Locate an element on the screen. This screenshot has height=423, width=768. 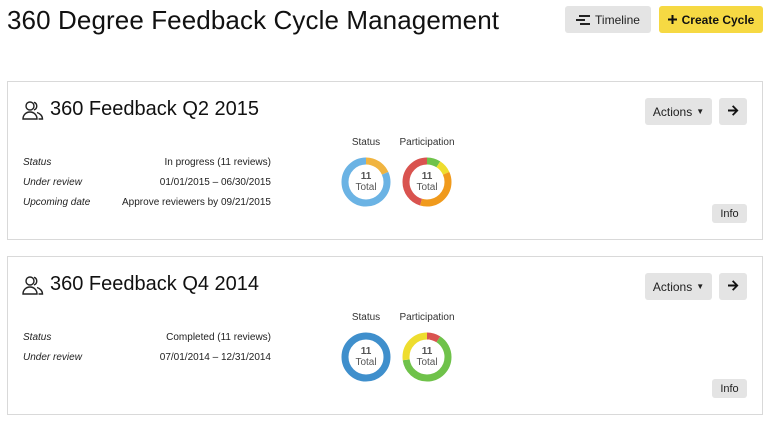
page-title: 360 Degree Feedback Cycle Management is located at coordinates (253, 20).